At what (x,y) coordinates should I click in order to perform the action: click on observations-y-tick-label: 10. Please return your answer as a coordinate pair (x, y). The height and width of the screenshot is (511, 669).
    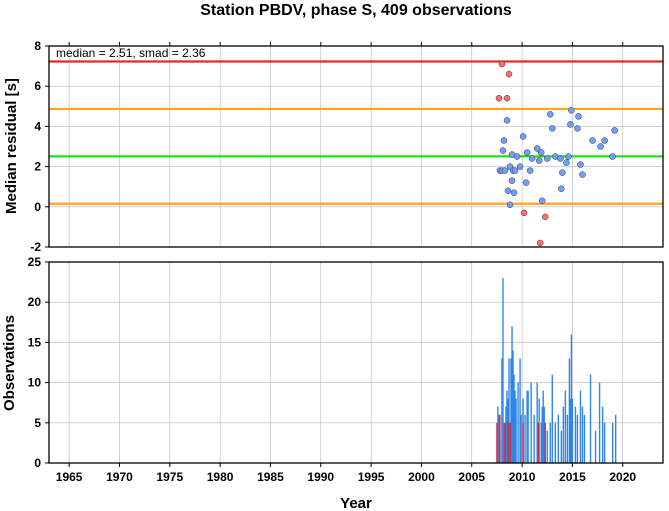
    Looking at the image, I should click on (35, 383).